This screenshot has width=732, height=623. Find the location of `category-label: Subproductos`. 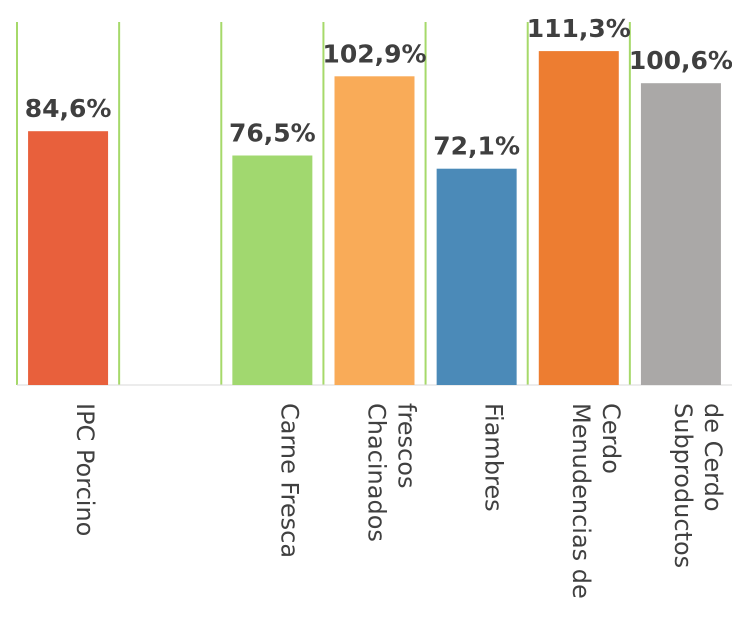

category-label: Subproductos is located at coordinates (683, 485).